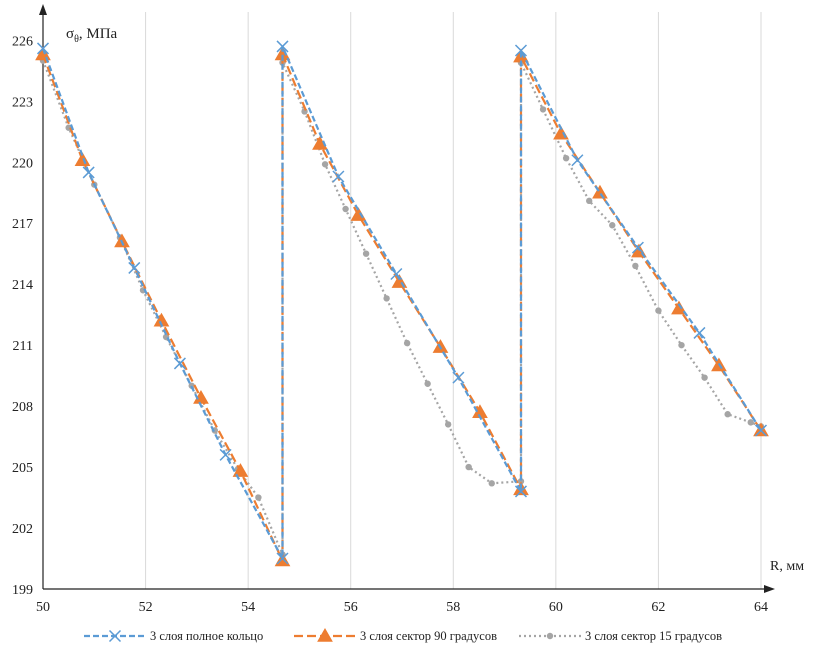 The height and width of the screenshot is (646, 814). What do you see at coordinates (206, 636) in the screenshot?
I see `legend-label: 3 слоя полное кольцо` at bounding box center [206, 636].